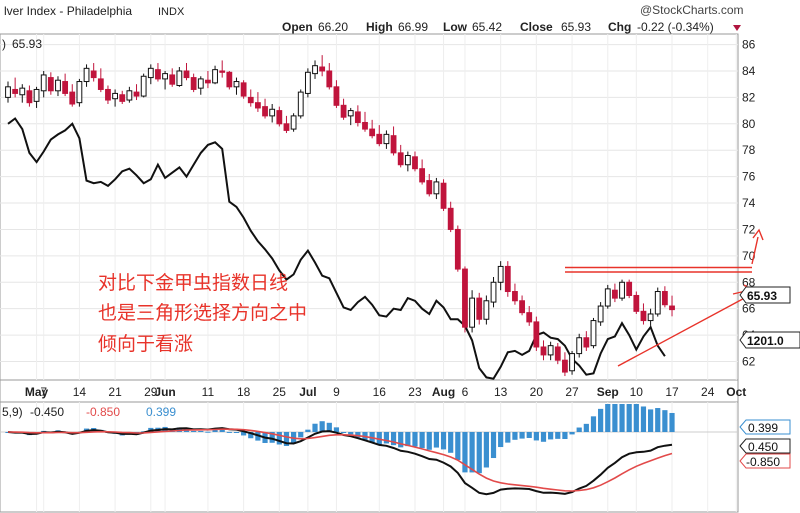  Describe the element at coordinates (501, 392) in the screenshot. I see `x-tick-label: 13` at that location.